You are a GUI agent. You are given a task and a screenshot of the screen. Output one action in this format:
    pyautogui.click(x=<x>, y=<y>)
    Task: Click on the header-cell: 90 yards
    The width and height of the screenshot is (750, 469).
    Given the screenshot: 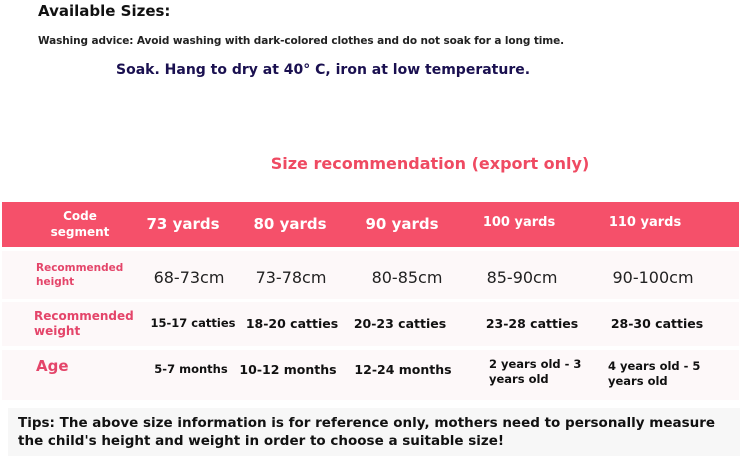 What is the action you would take?
    pyautogui.click(x=402, y=224)
    